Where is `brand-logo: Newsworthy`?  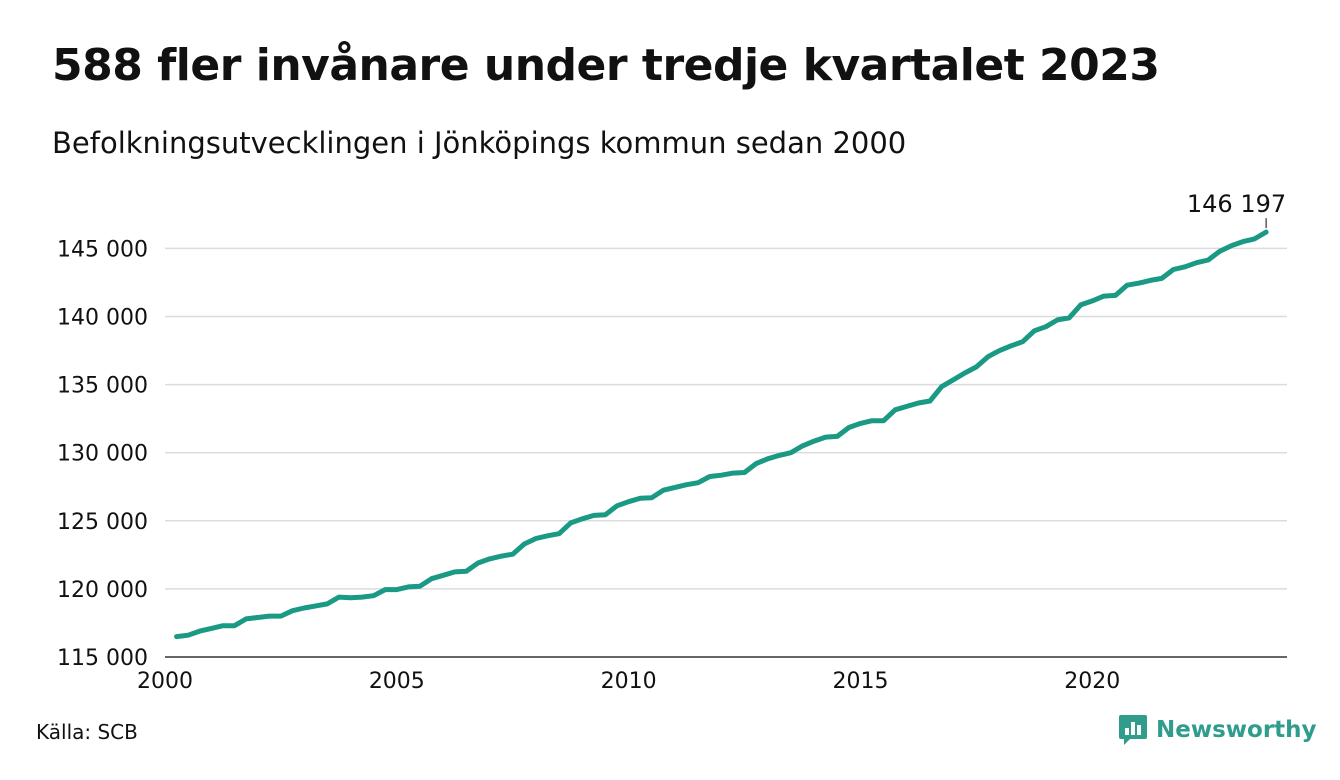 brand-logo: Newsworthy is located at coordinates (1217, 730).